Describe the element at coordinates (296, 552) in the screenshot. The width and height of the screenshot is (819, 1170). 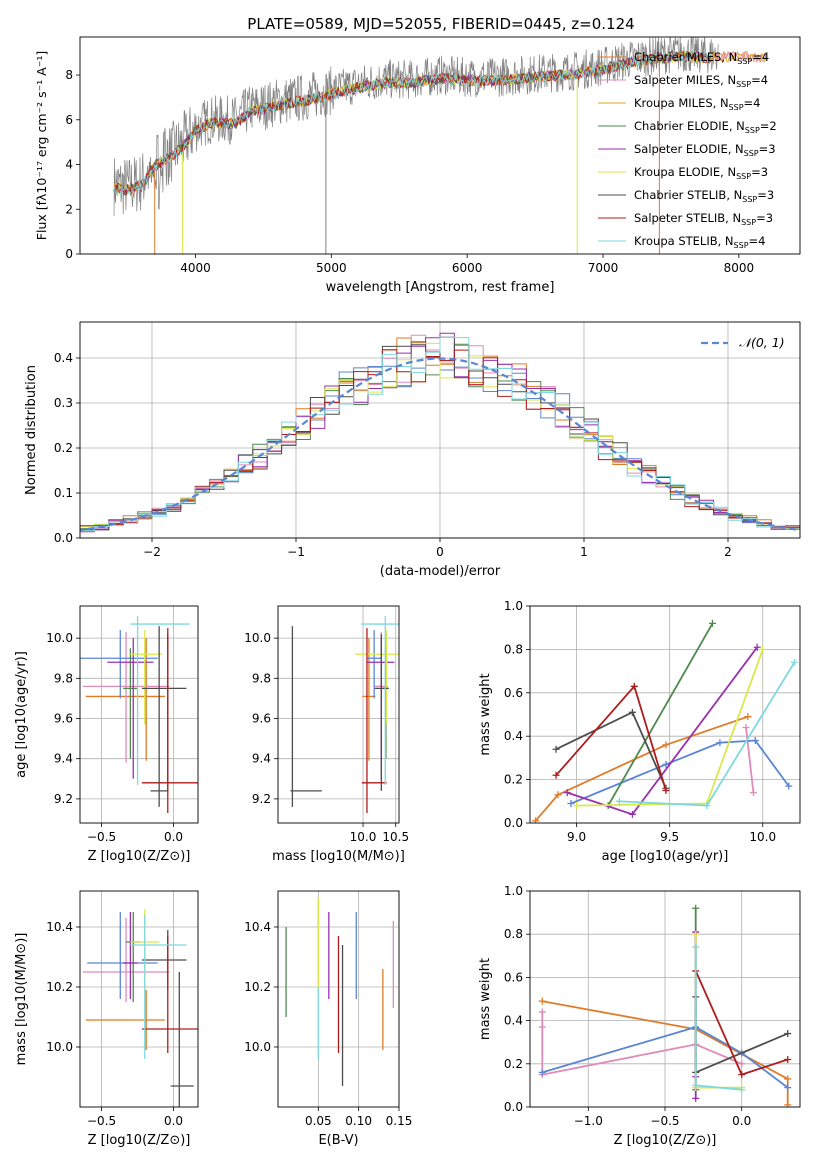
I see `x-tick-label: −1` at that location.